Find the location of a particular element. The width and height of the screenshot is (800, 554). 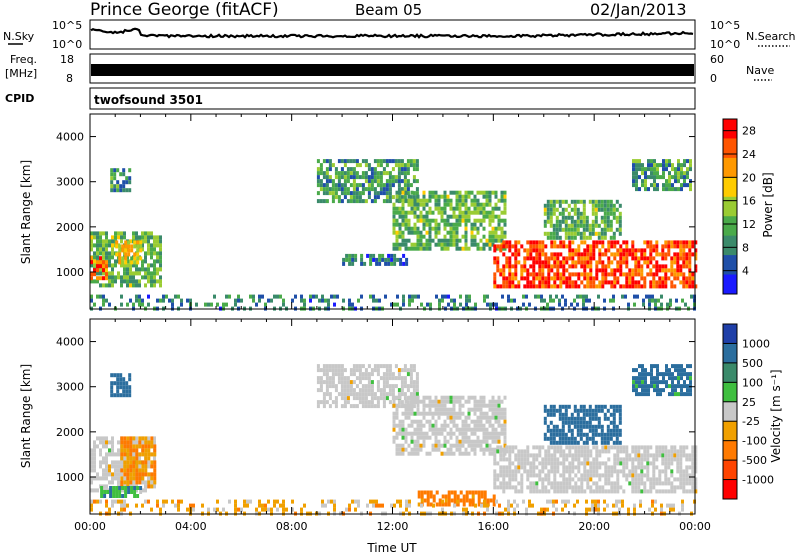

y-tick-label: 1000 is located at coordinates (70, 477).